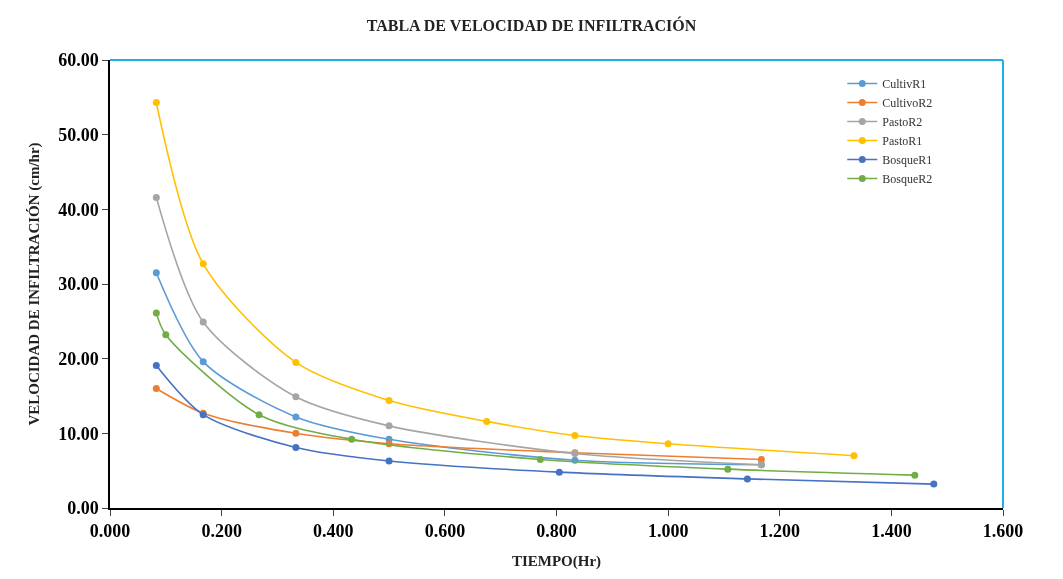 The image size is (1063, 579). Describe the element at coordinates (891, 531) in the screenshot. I see `x-tick-label: 1.400` at that location.